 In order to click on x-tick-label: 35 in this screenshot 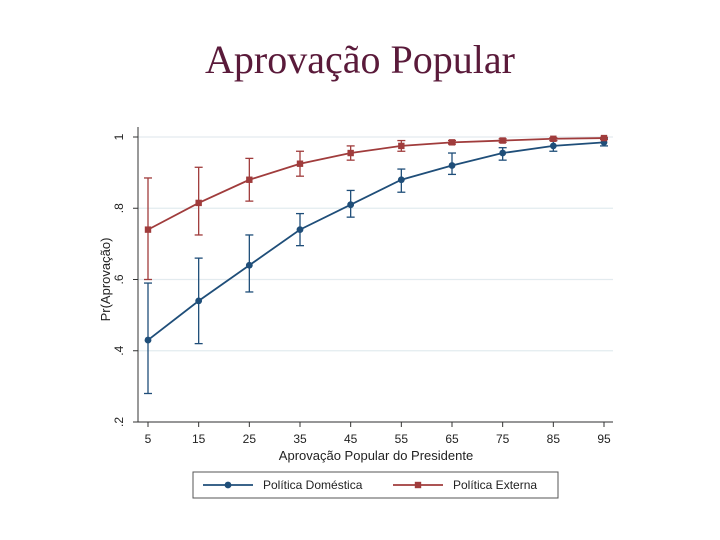, I will do `click(300, 439)`.